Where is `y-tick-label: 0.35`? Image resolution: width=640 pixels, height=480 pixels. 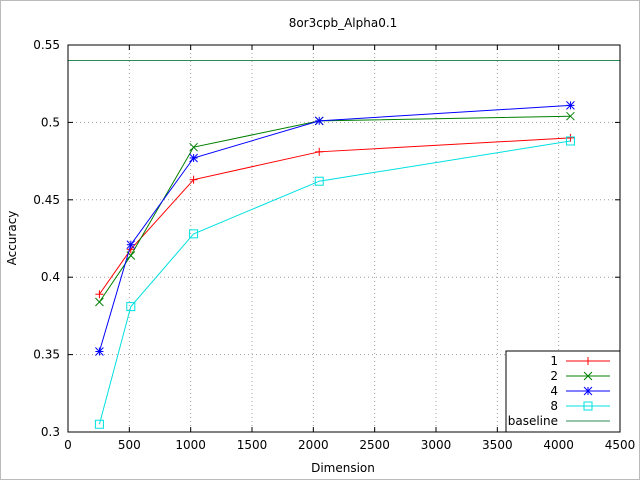 y-tick-label: 0.35 is located at coordinates (46, 355).